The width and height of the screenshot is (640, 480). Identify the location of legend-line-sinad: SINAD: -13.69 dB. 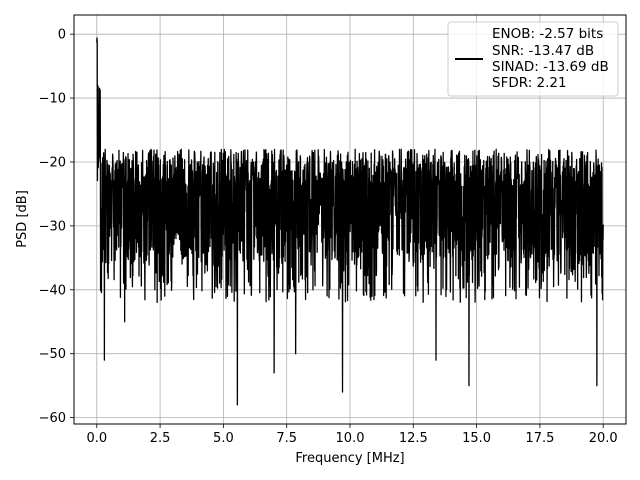
(550, 67).